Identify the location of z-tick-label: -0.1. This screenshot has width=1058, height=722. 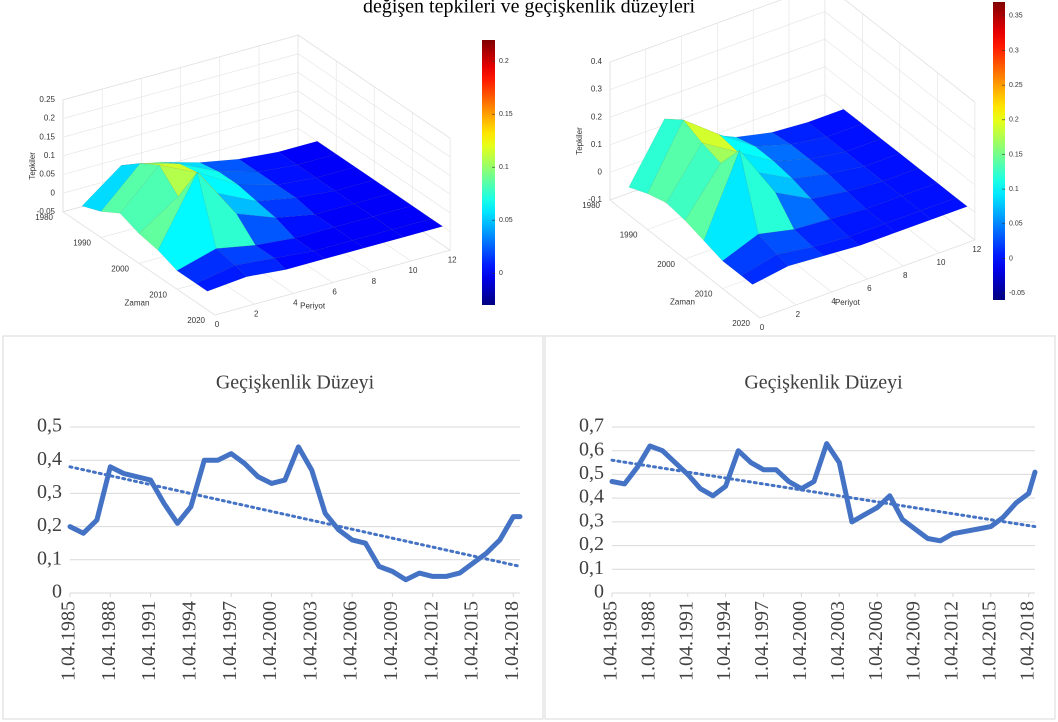
(595, 199).